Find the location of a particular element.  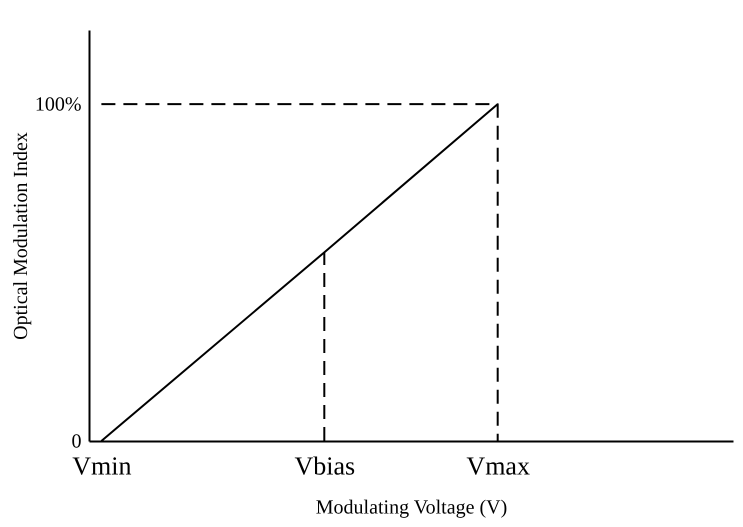

x-axis-title: Modulating Voltage (V) is located at coordinates (412, 507).